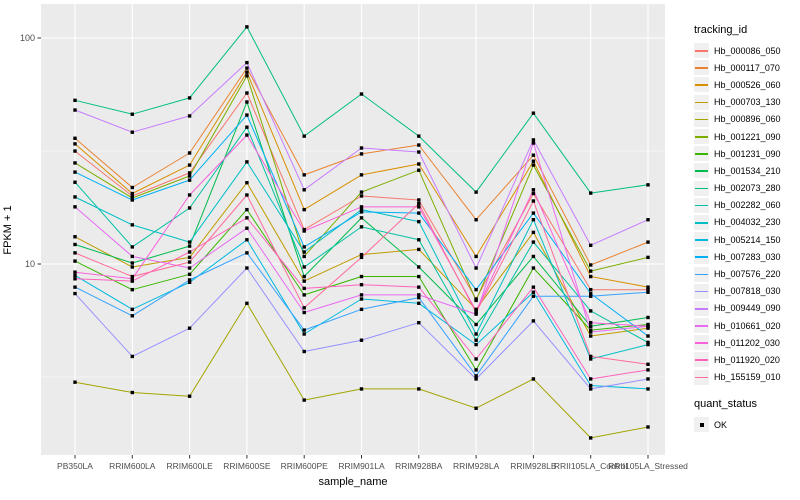 Image resolution: width=800 pixels, height=500 pixels. I want to click on x-axis-title: sample_name, so click(353, 482).